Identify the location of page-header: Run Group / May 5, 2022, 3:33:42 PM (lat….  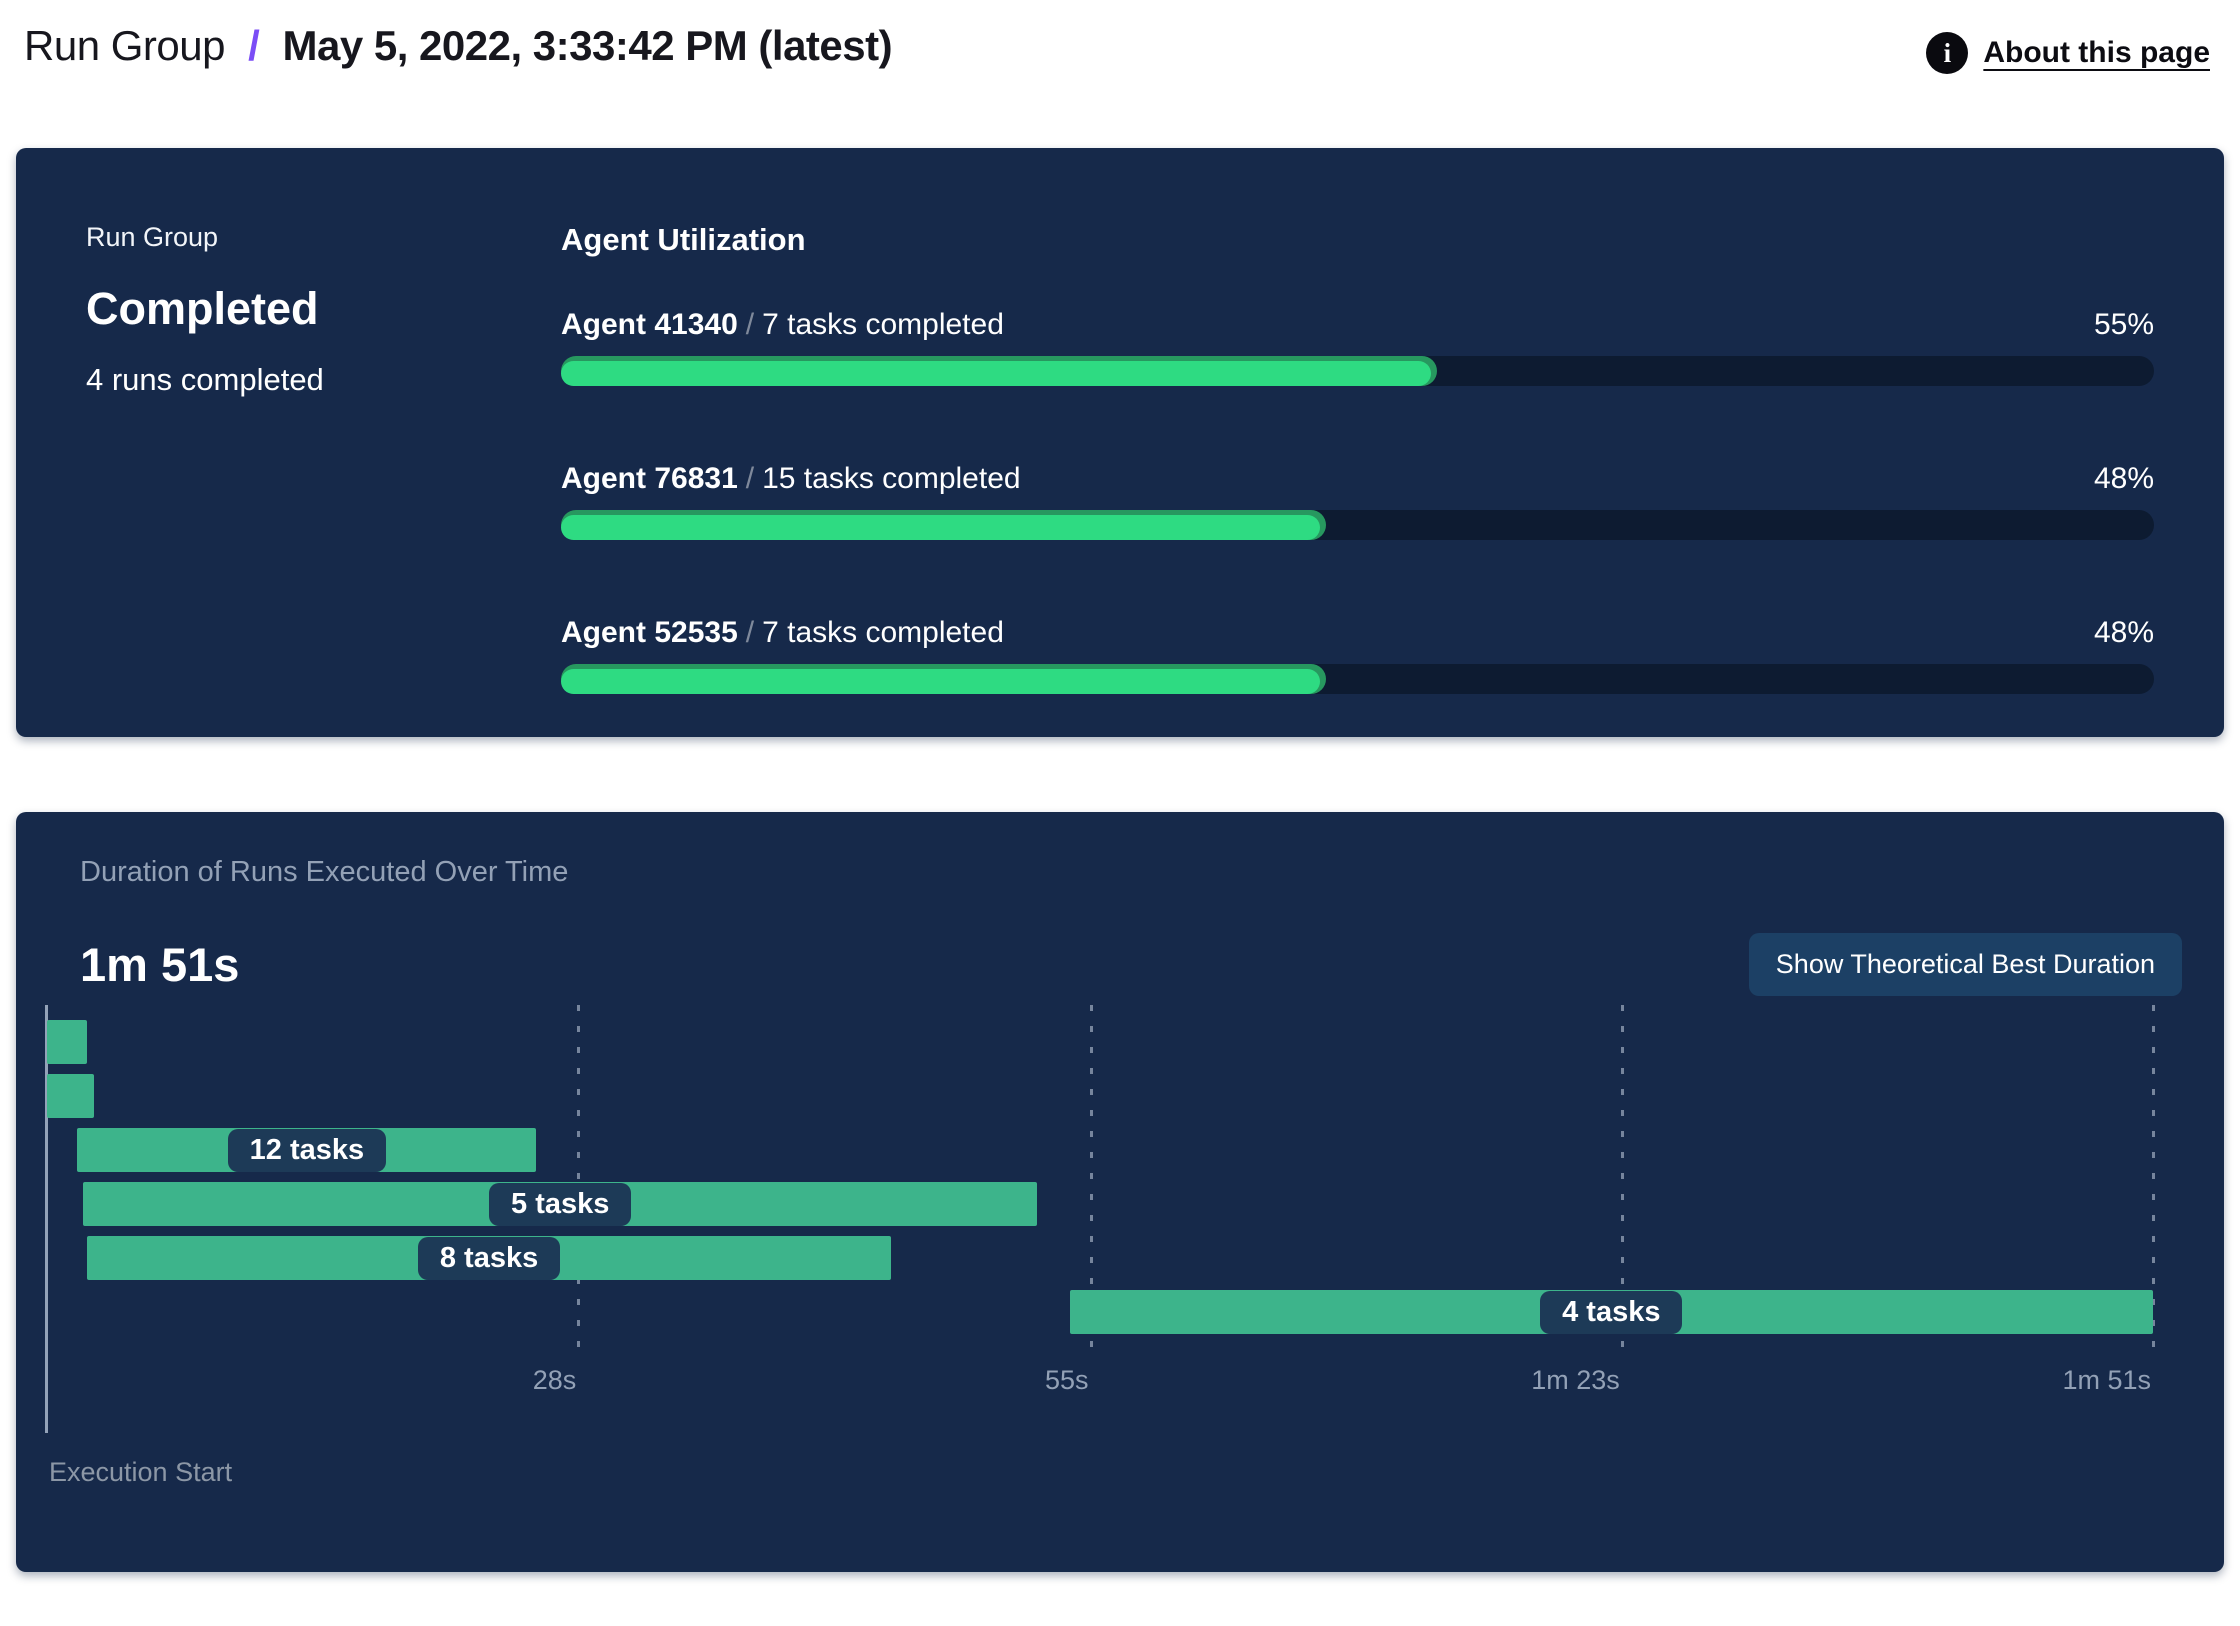
(1120, 74).